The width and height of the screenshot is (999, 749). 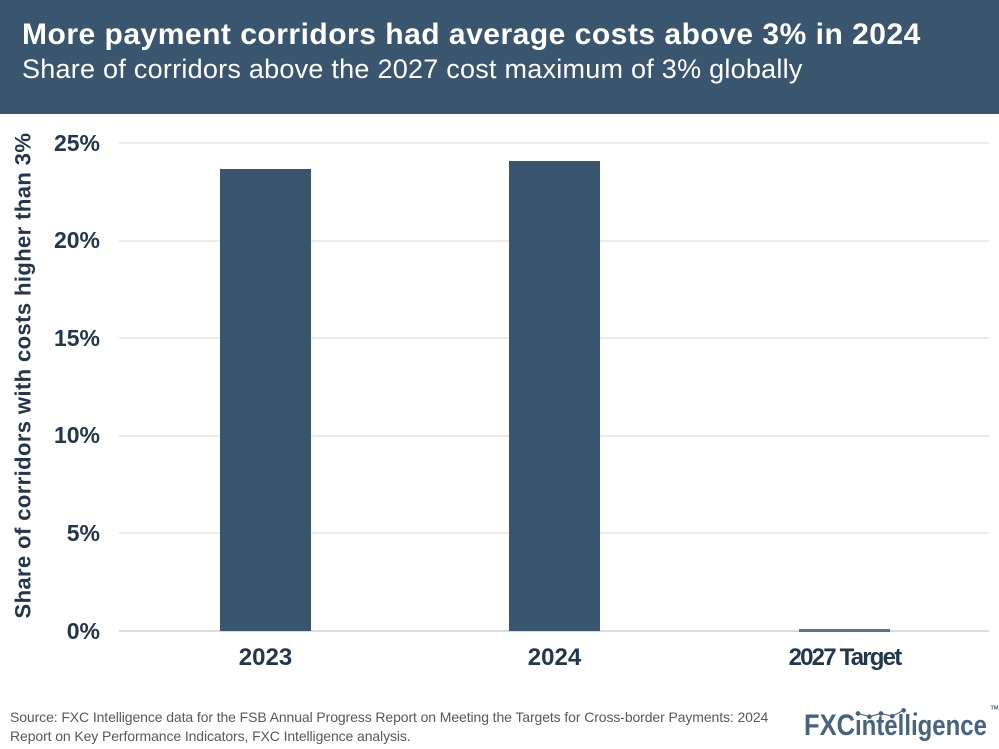 What do you see at coordinates (995, 709) in the screenshot?
I see `svg-text: TM` at bounding box center [995, 709].